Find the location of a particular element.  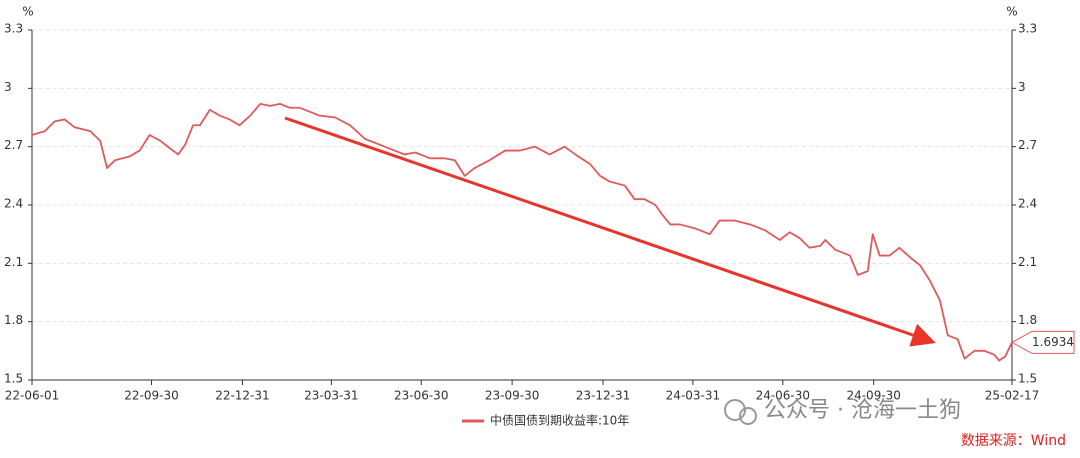

legend: 中债国债到期收益率:10年 is located at coordinates (545, 420).